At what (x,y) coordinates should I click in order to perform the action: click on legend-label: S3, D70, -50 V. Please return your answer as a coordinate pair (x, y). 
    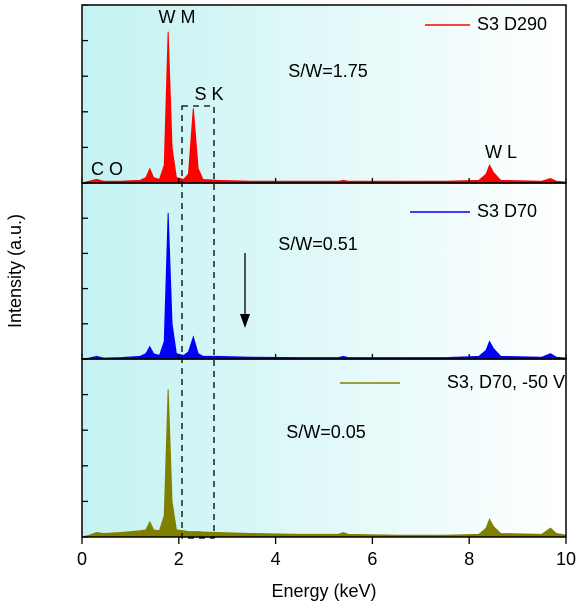
    Looking at the image, I should click on (506, 382).